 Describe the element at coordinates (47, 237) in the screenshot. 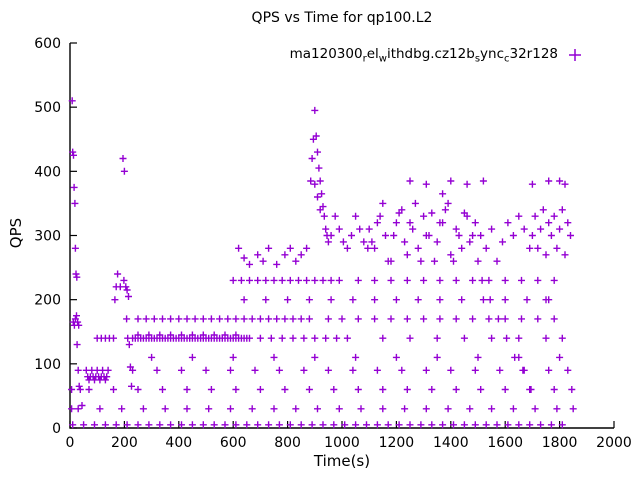

I see `y-tick-label: 300` at that location.